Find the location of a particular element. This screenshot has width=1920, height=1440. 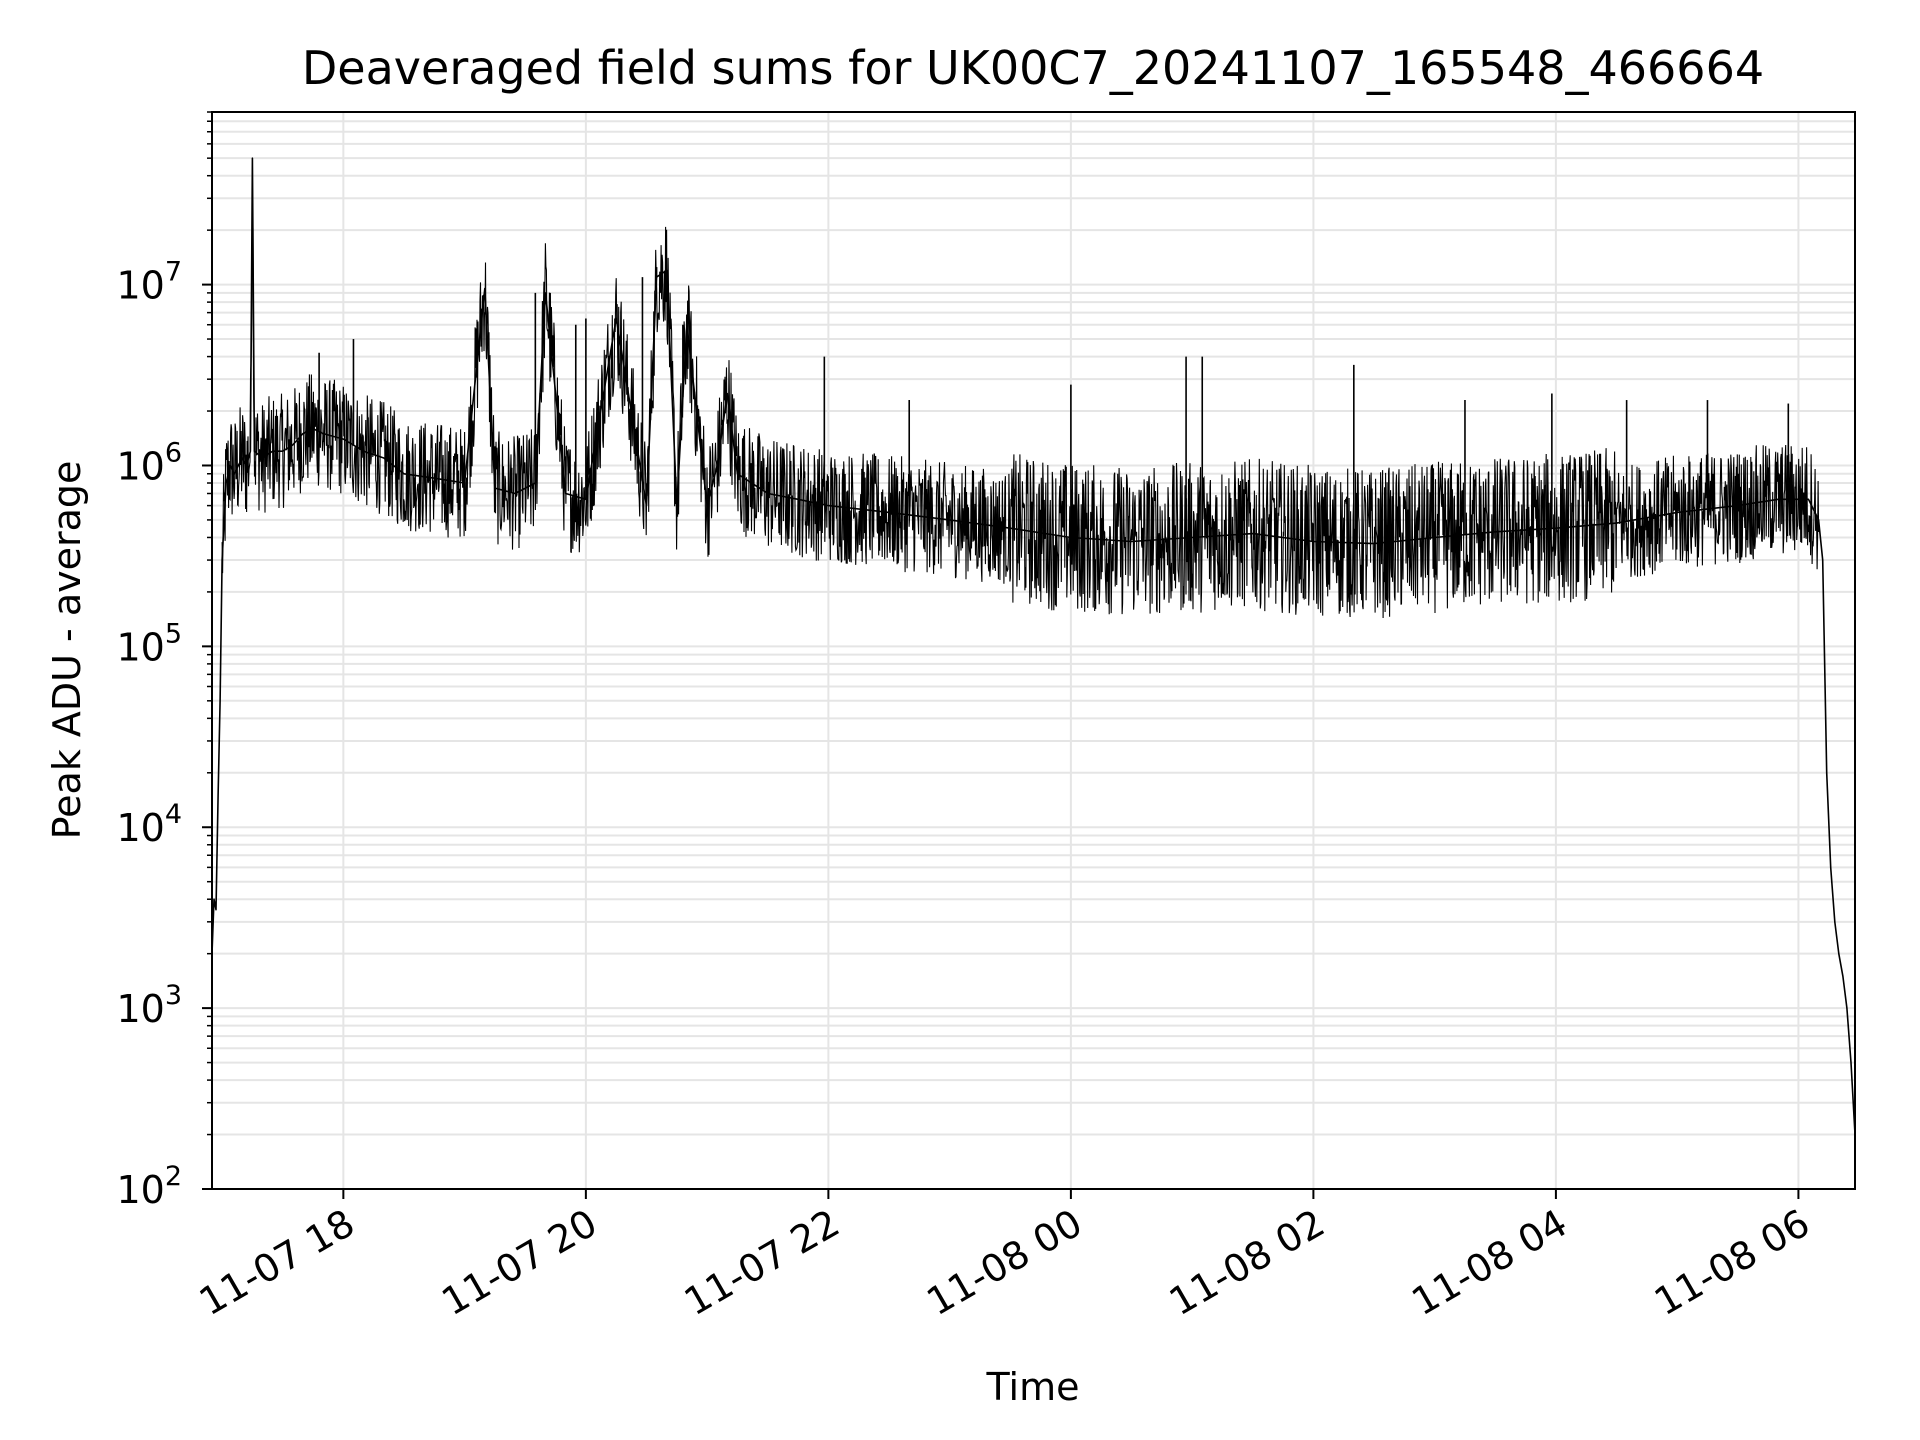

y-tick-label: 10³ is located at coordinates (149, 1005).